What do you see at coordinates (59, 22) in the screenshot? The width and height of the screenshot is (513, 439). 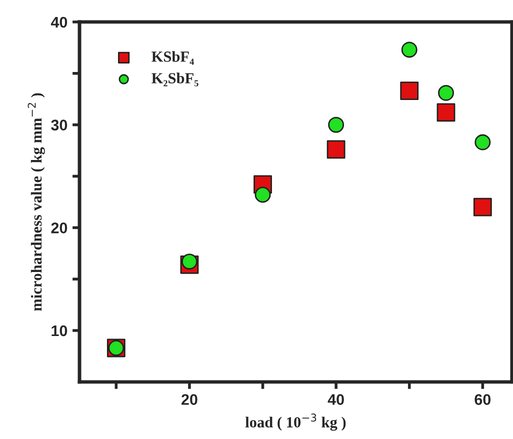 I see `y-tick-label: 40` at bounding box center [59, 22].